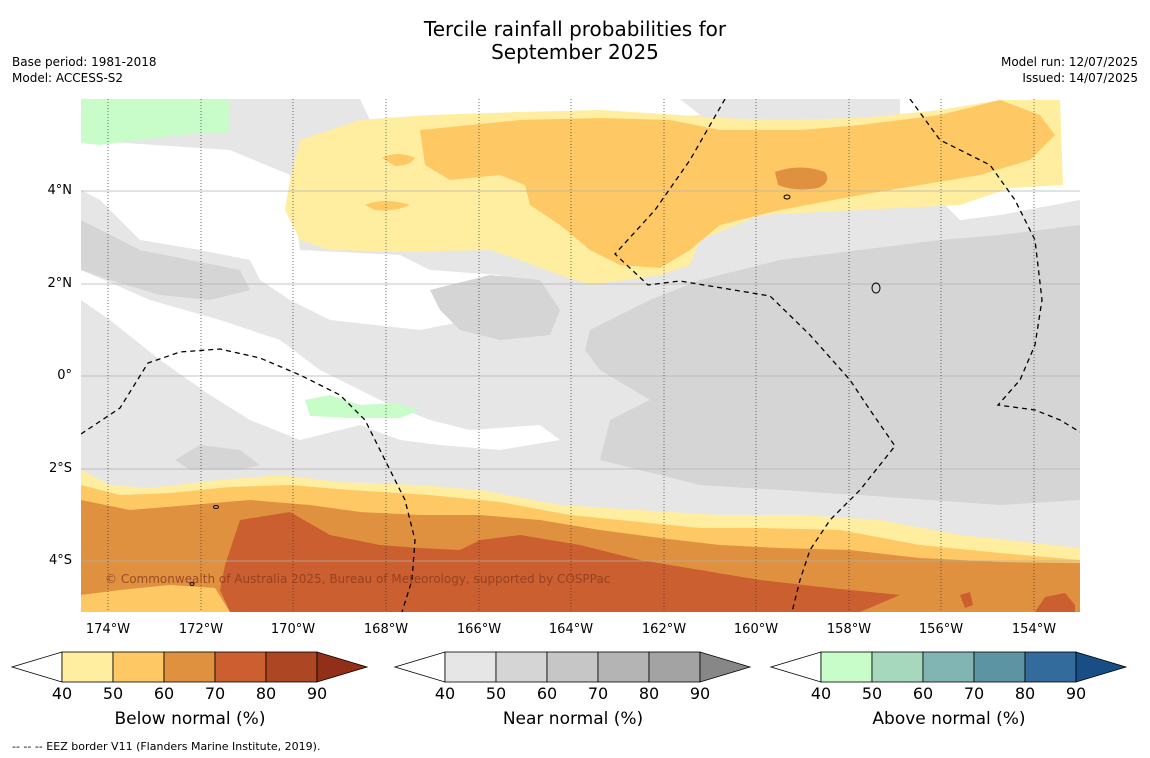 The width and height of the screenshot is (1150, 758). Describe the element at coordinates (560, 562) in the screenshot. I see `below-normal-70-south` at that location.